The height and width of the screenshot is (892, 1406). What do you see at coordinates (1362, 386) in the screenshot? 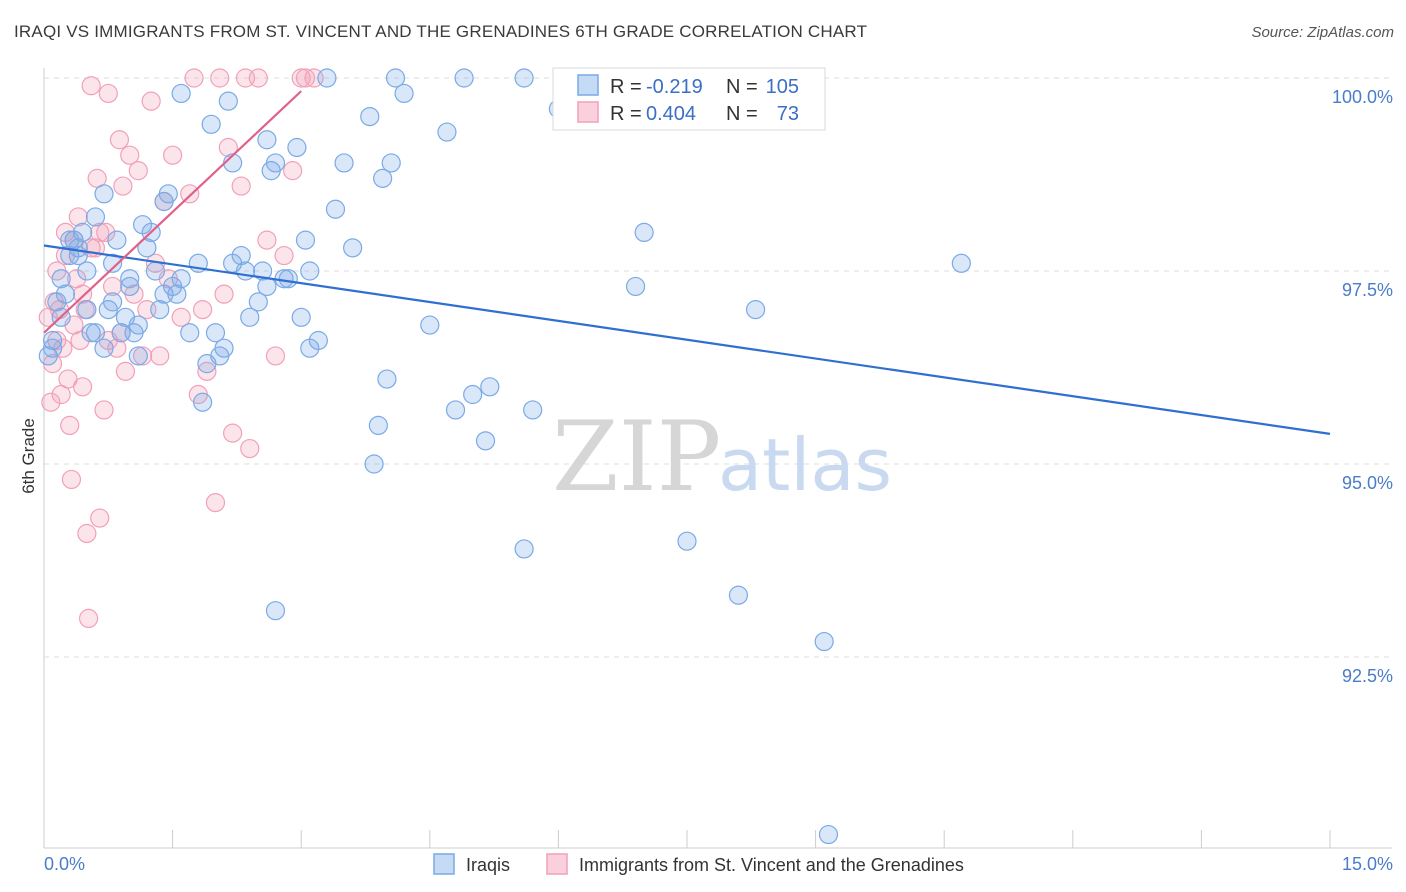
I see `y-tick-labels: 100.0% 97.5% 95.0% 92.5%` at bounding box center [1362, 386].